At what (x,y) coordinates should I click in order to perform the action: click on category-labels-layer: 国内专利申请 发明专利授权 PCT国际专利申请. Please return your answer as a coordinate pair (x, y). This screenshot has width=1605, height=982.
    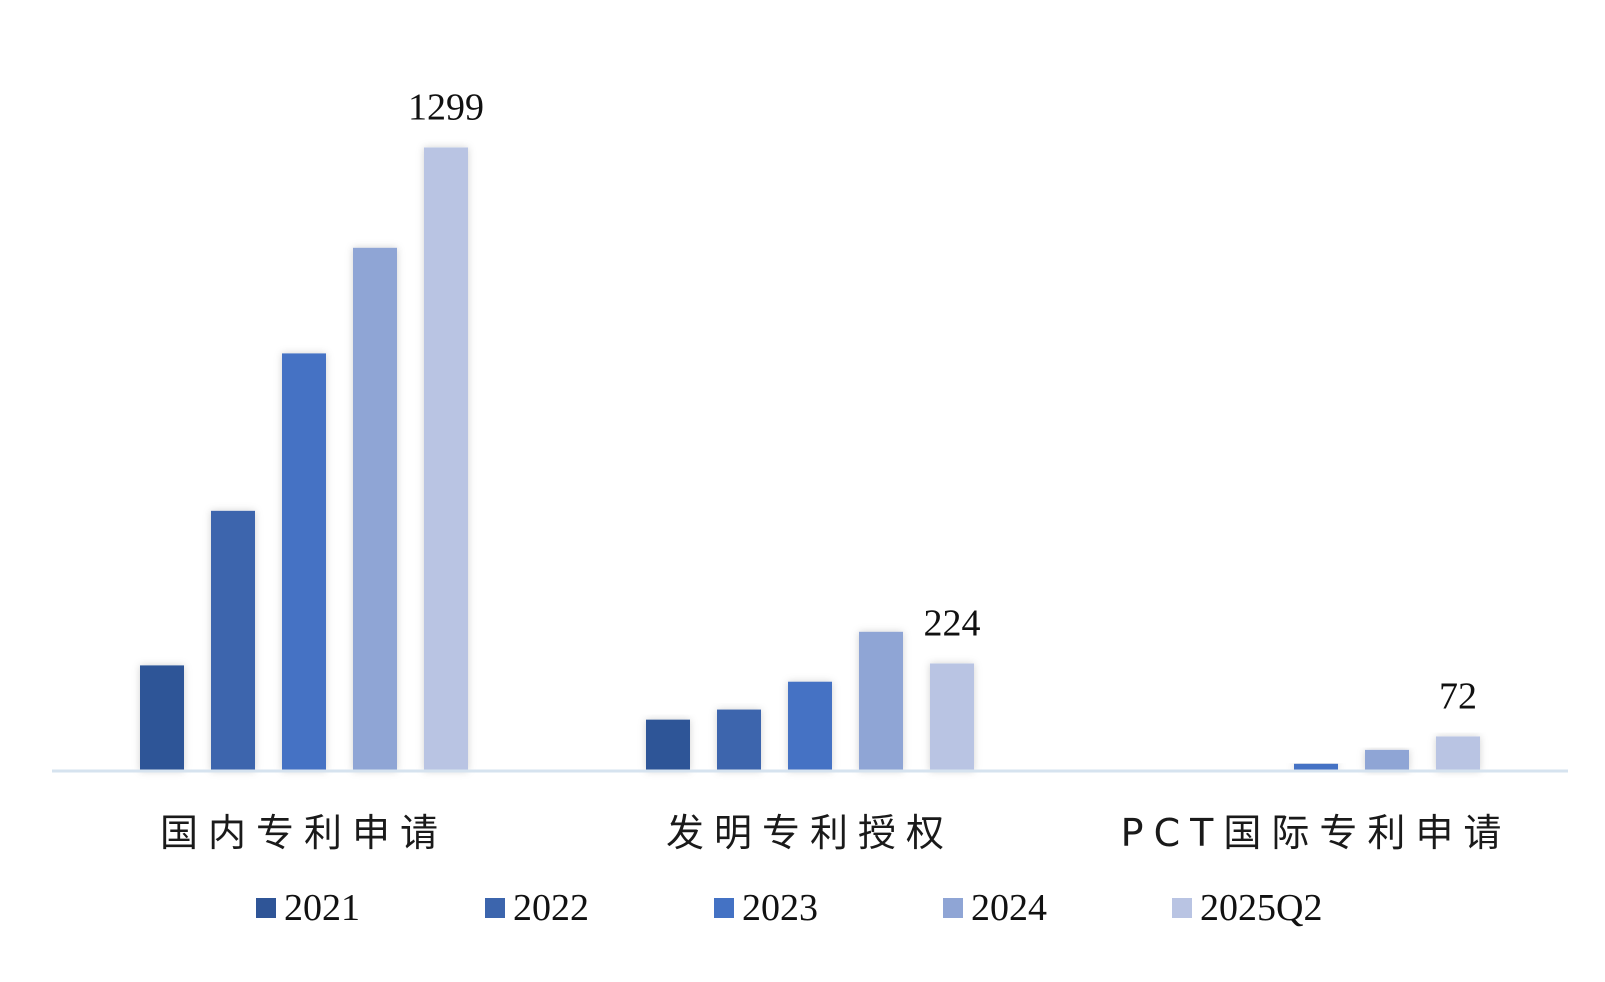
    Looking at the image, I should click on (836, 833).